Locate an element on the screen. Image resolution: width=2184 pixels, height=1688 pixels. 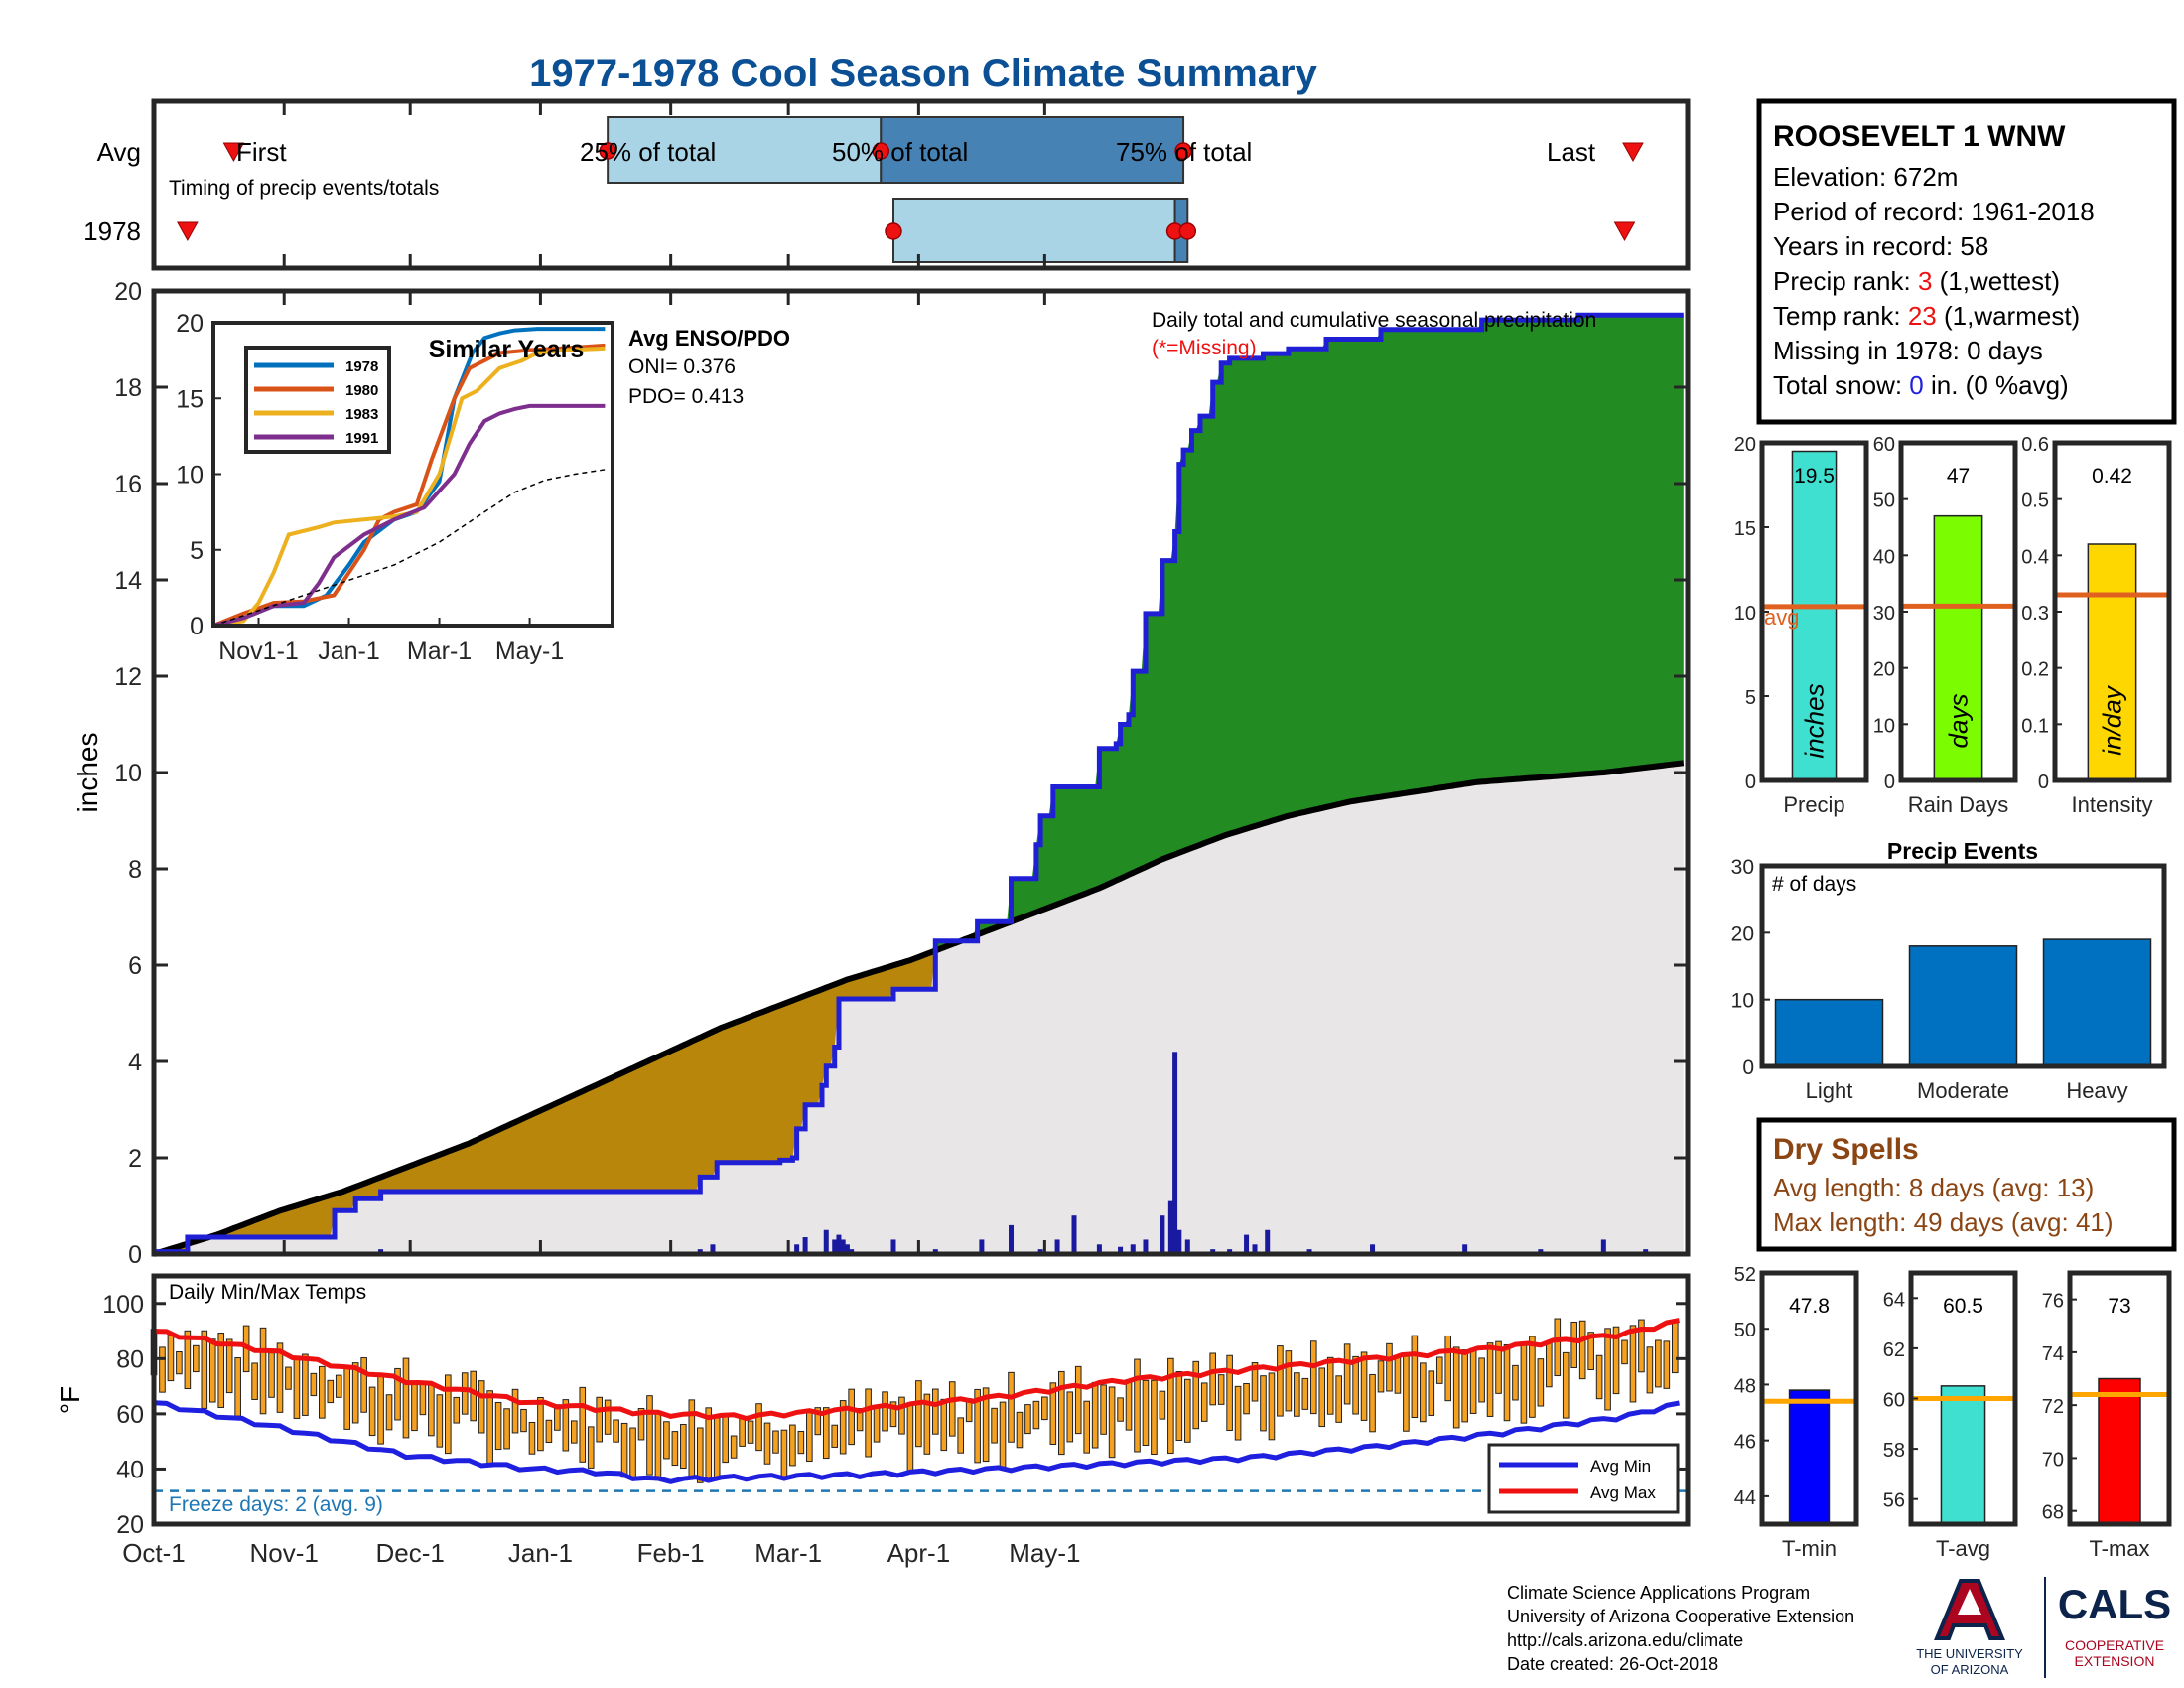
main-ytick-label: 14 is located at coordinates (128, 581).